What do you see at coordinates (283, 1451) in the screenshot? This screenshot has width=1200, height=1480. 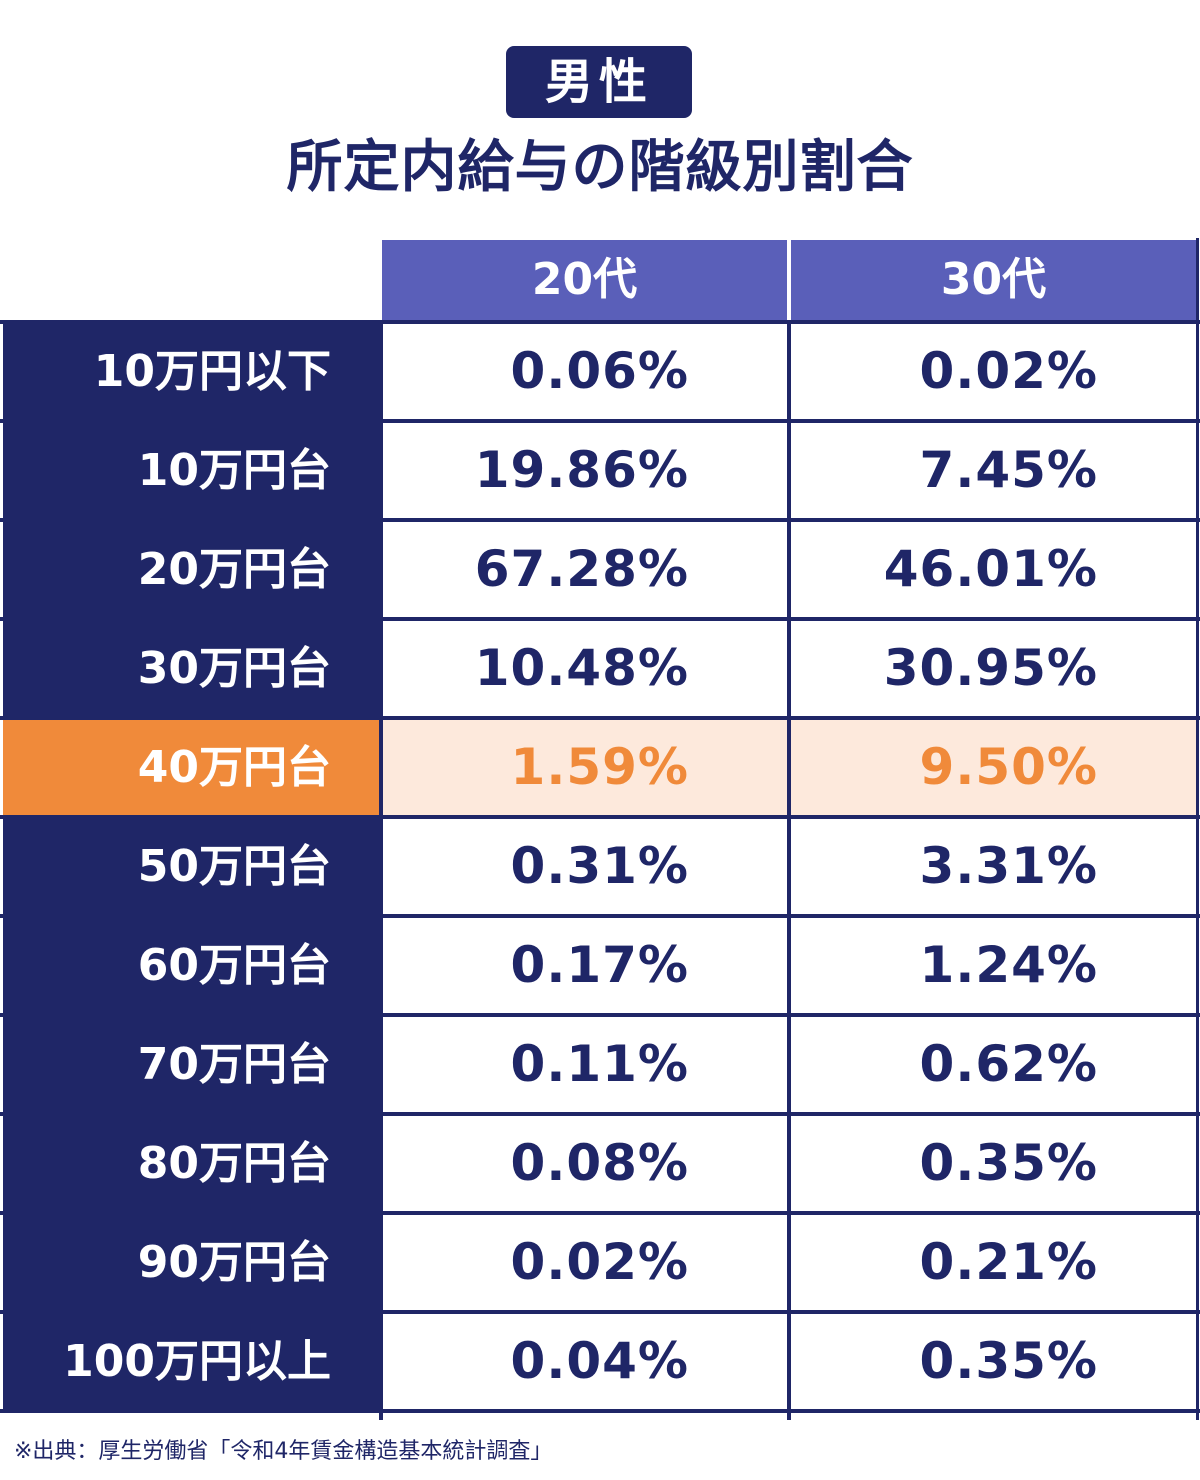 I see `source-note: ※出典：厚生労働省「令和4年賃金構造基本統計調査」` at bounding box center [283, 1451].